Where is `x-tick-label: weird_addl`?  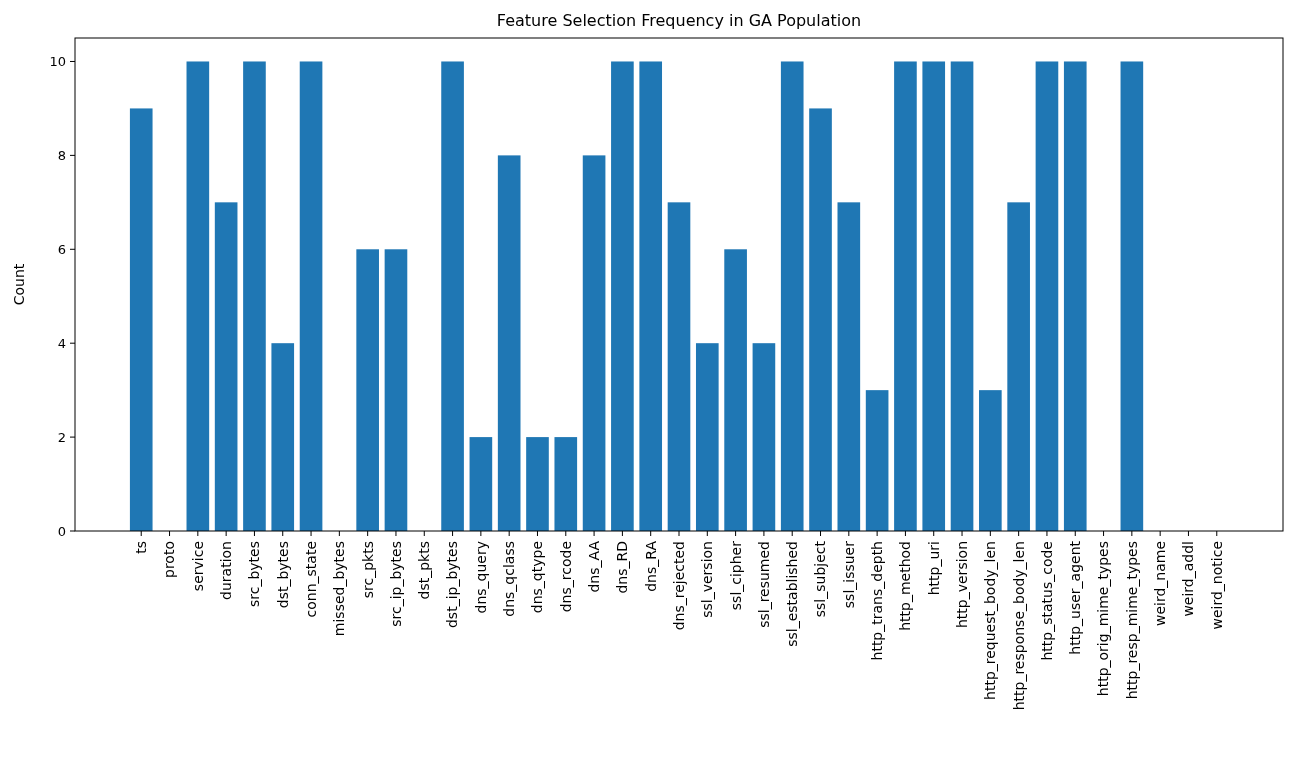 x-tick-label: weird_addl is located at coordinates (1188, 579).